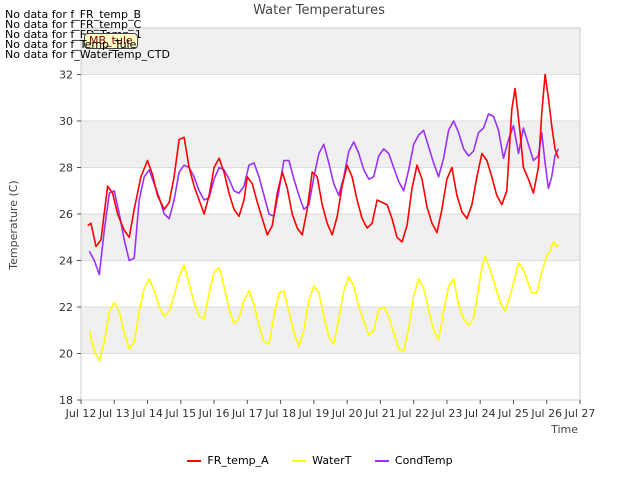  I want to click on no-data-message: No data for f_FR_temp_C, so click(73, 24).